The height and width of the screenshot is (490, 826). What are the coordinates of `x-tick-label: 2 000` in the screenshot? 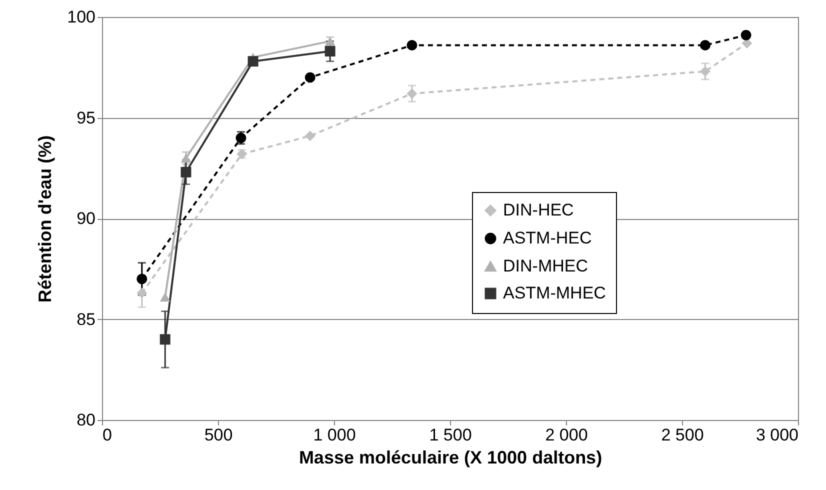 It's located at (566, 435).